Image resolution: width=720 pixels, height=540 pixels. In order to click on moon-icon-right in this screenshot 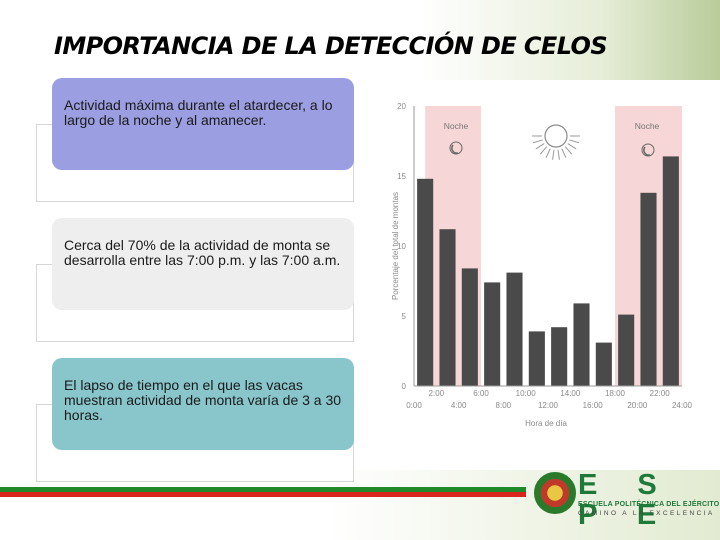, I will do `click(648, 150)`.